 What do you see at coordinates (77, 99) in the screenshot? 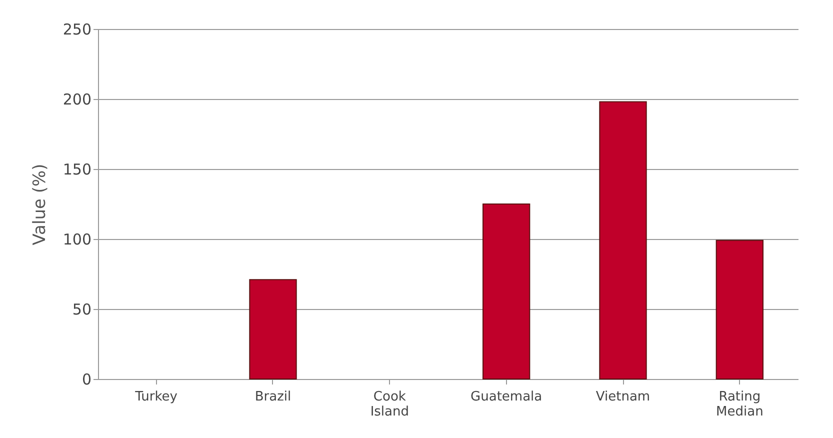
I see `y-tick-label: 200` at bounding box center [77, 99].